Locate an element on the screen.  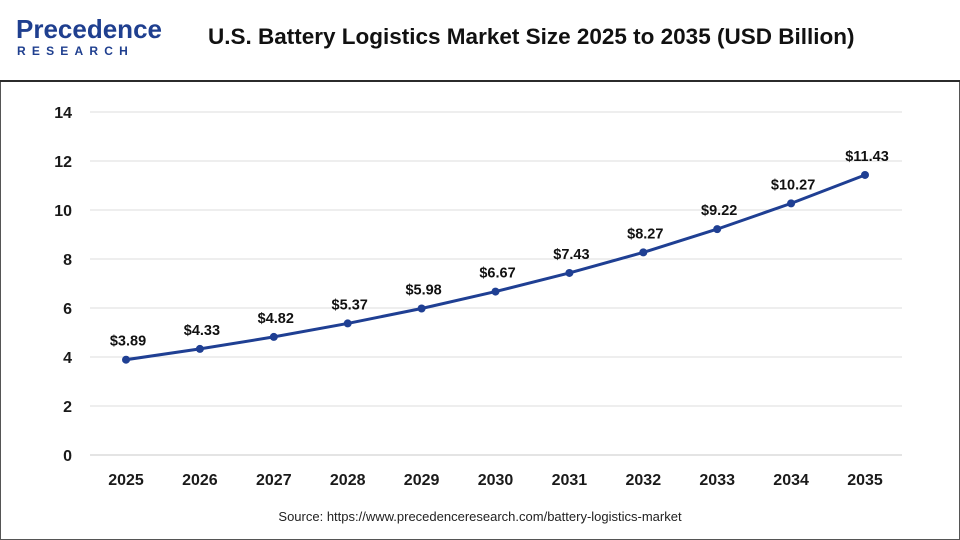
y-tick-label: 10 is located at coordinates (63, 211).